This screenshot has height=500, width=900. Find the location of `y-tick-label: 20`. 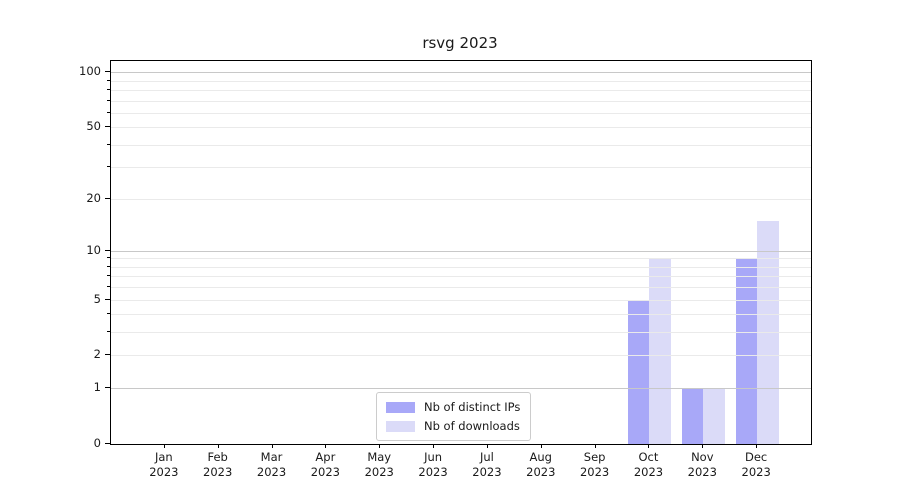

y-tick-label: 20 is located at coordinates (93, 197).